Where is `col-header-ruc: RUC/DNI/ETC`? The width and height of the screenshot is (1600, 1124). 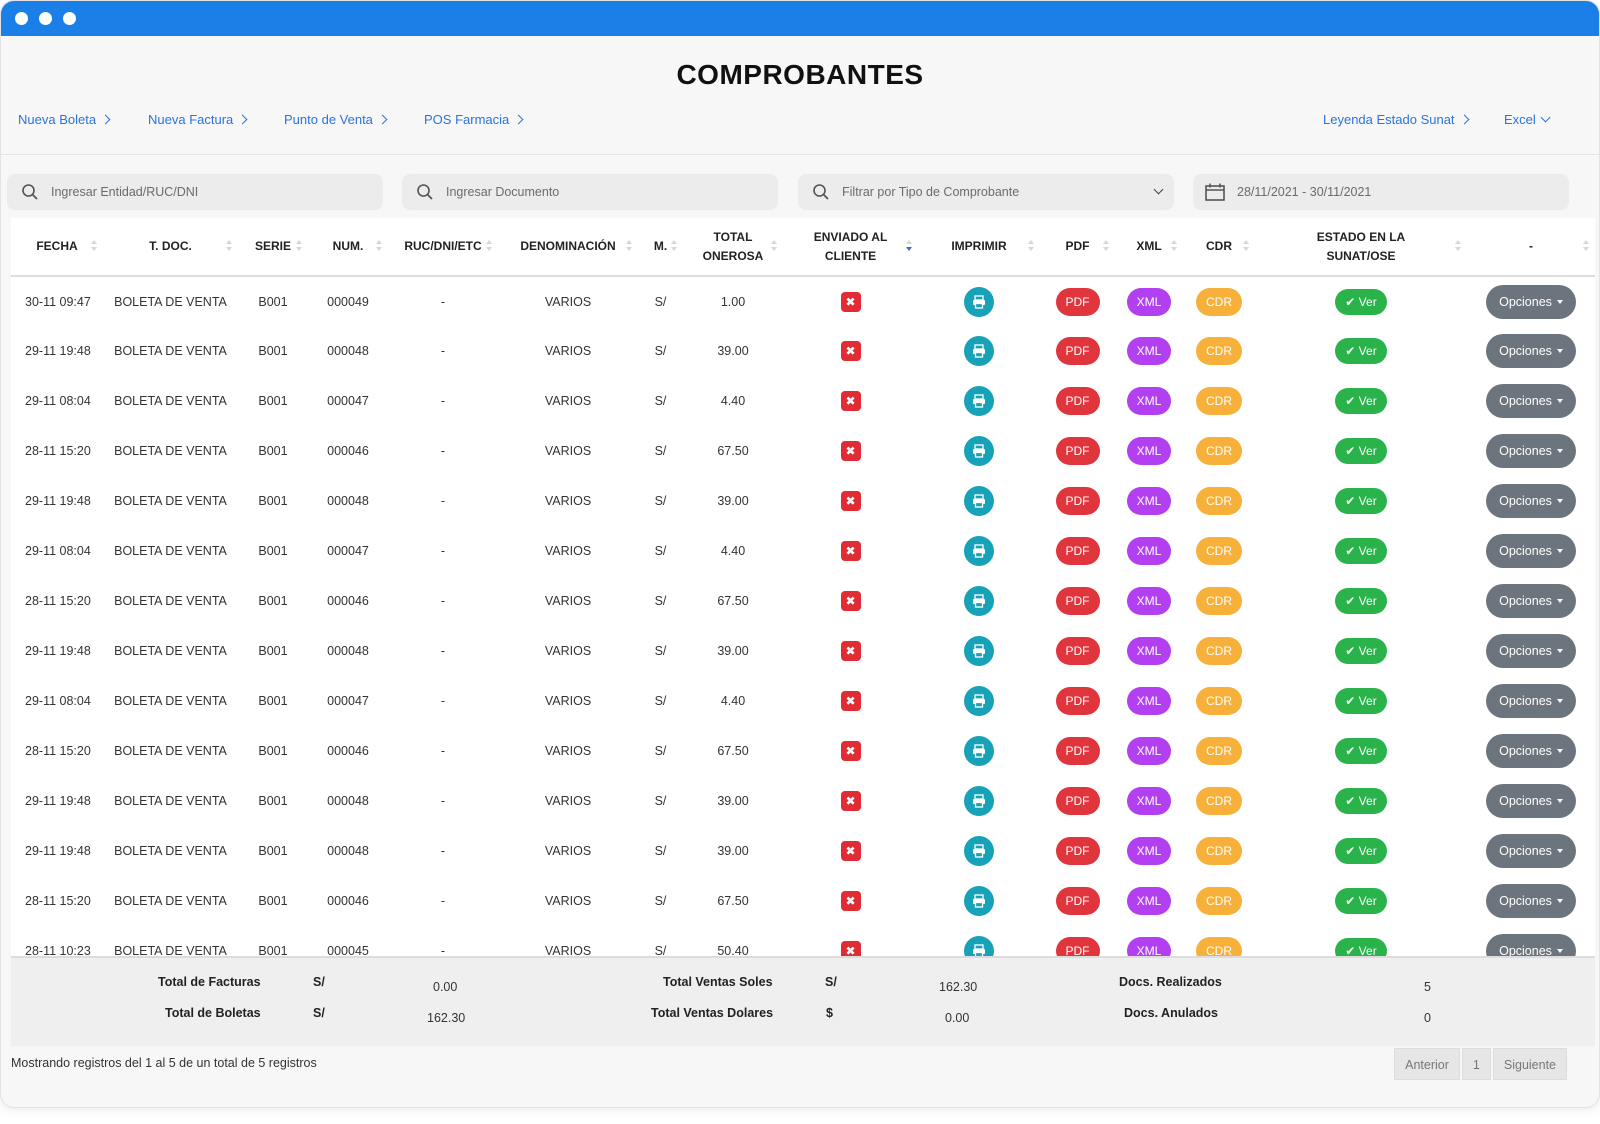
col-header-ruc: RUC/DNI/ETC is located at coordinates (443, 247).